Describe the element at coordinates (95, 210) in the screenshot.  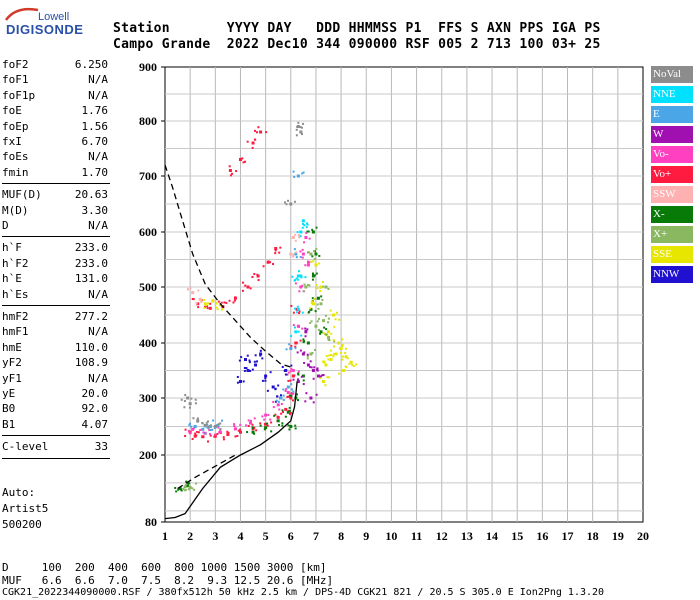
I see `parameter-value: 3.30` at that location.